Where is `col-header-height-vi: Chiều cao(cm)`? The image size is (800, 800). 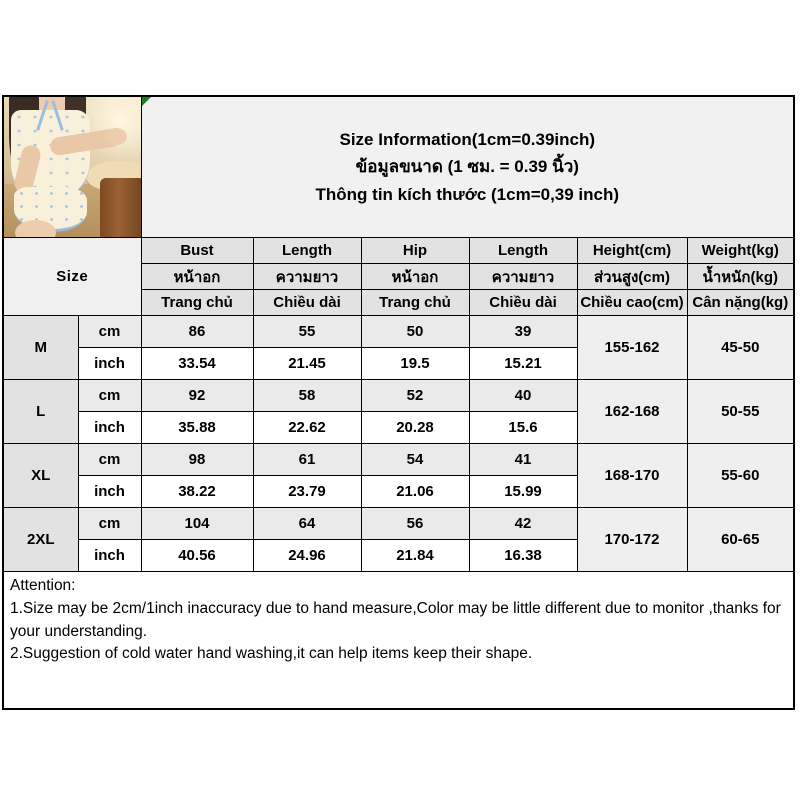
col-header-height-vi: Chiều cao(cm) is located at coordinates (632, 302).